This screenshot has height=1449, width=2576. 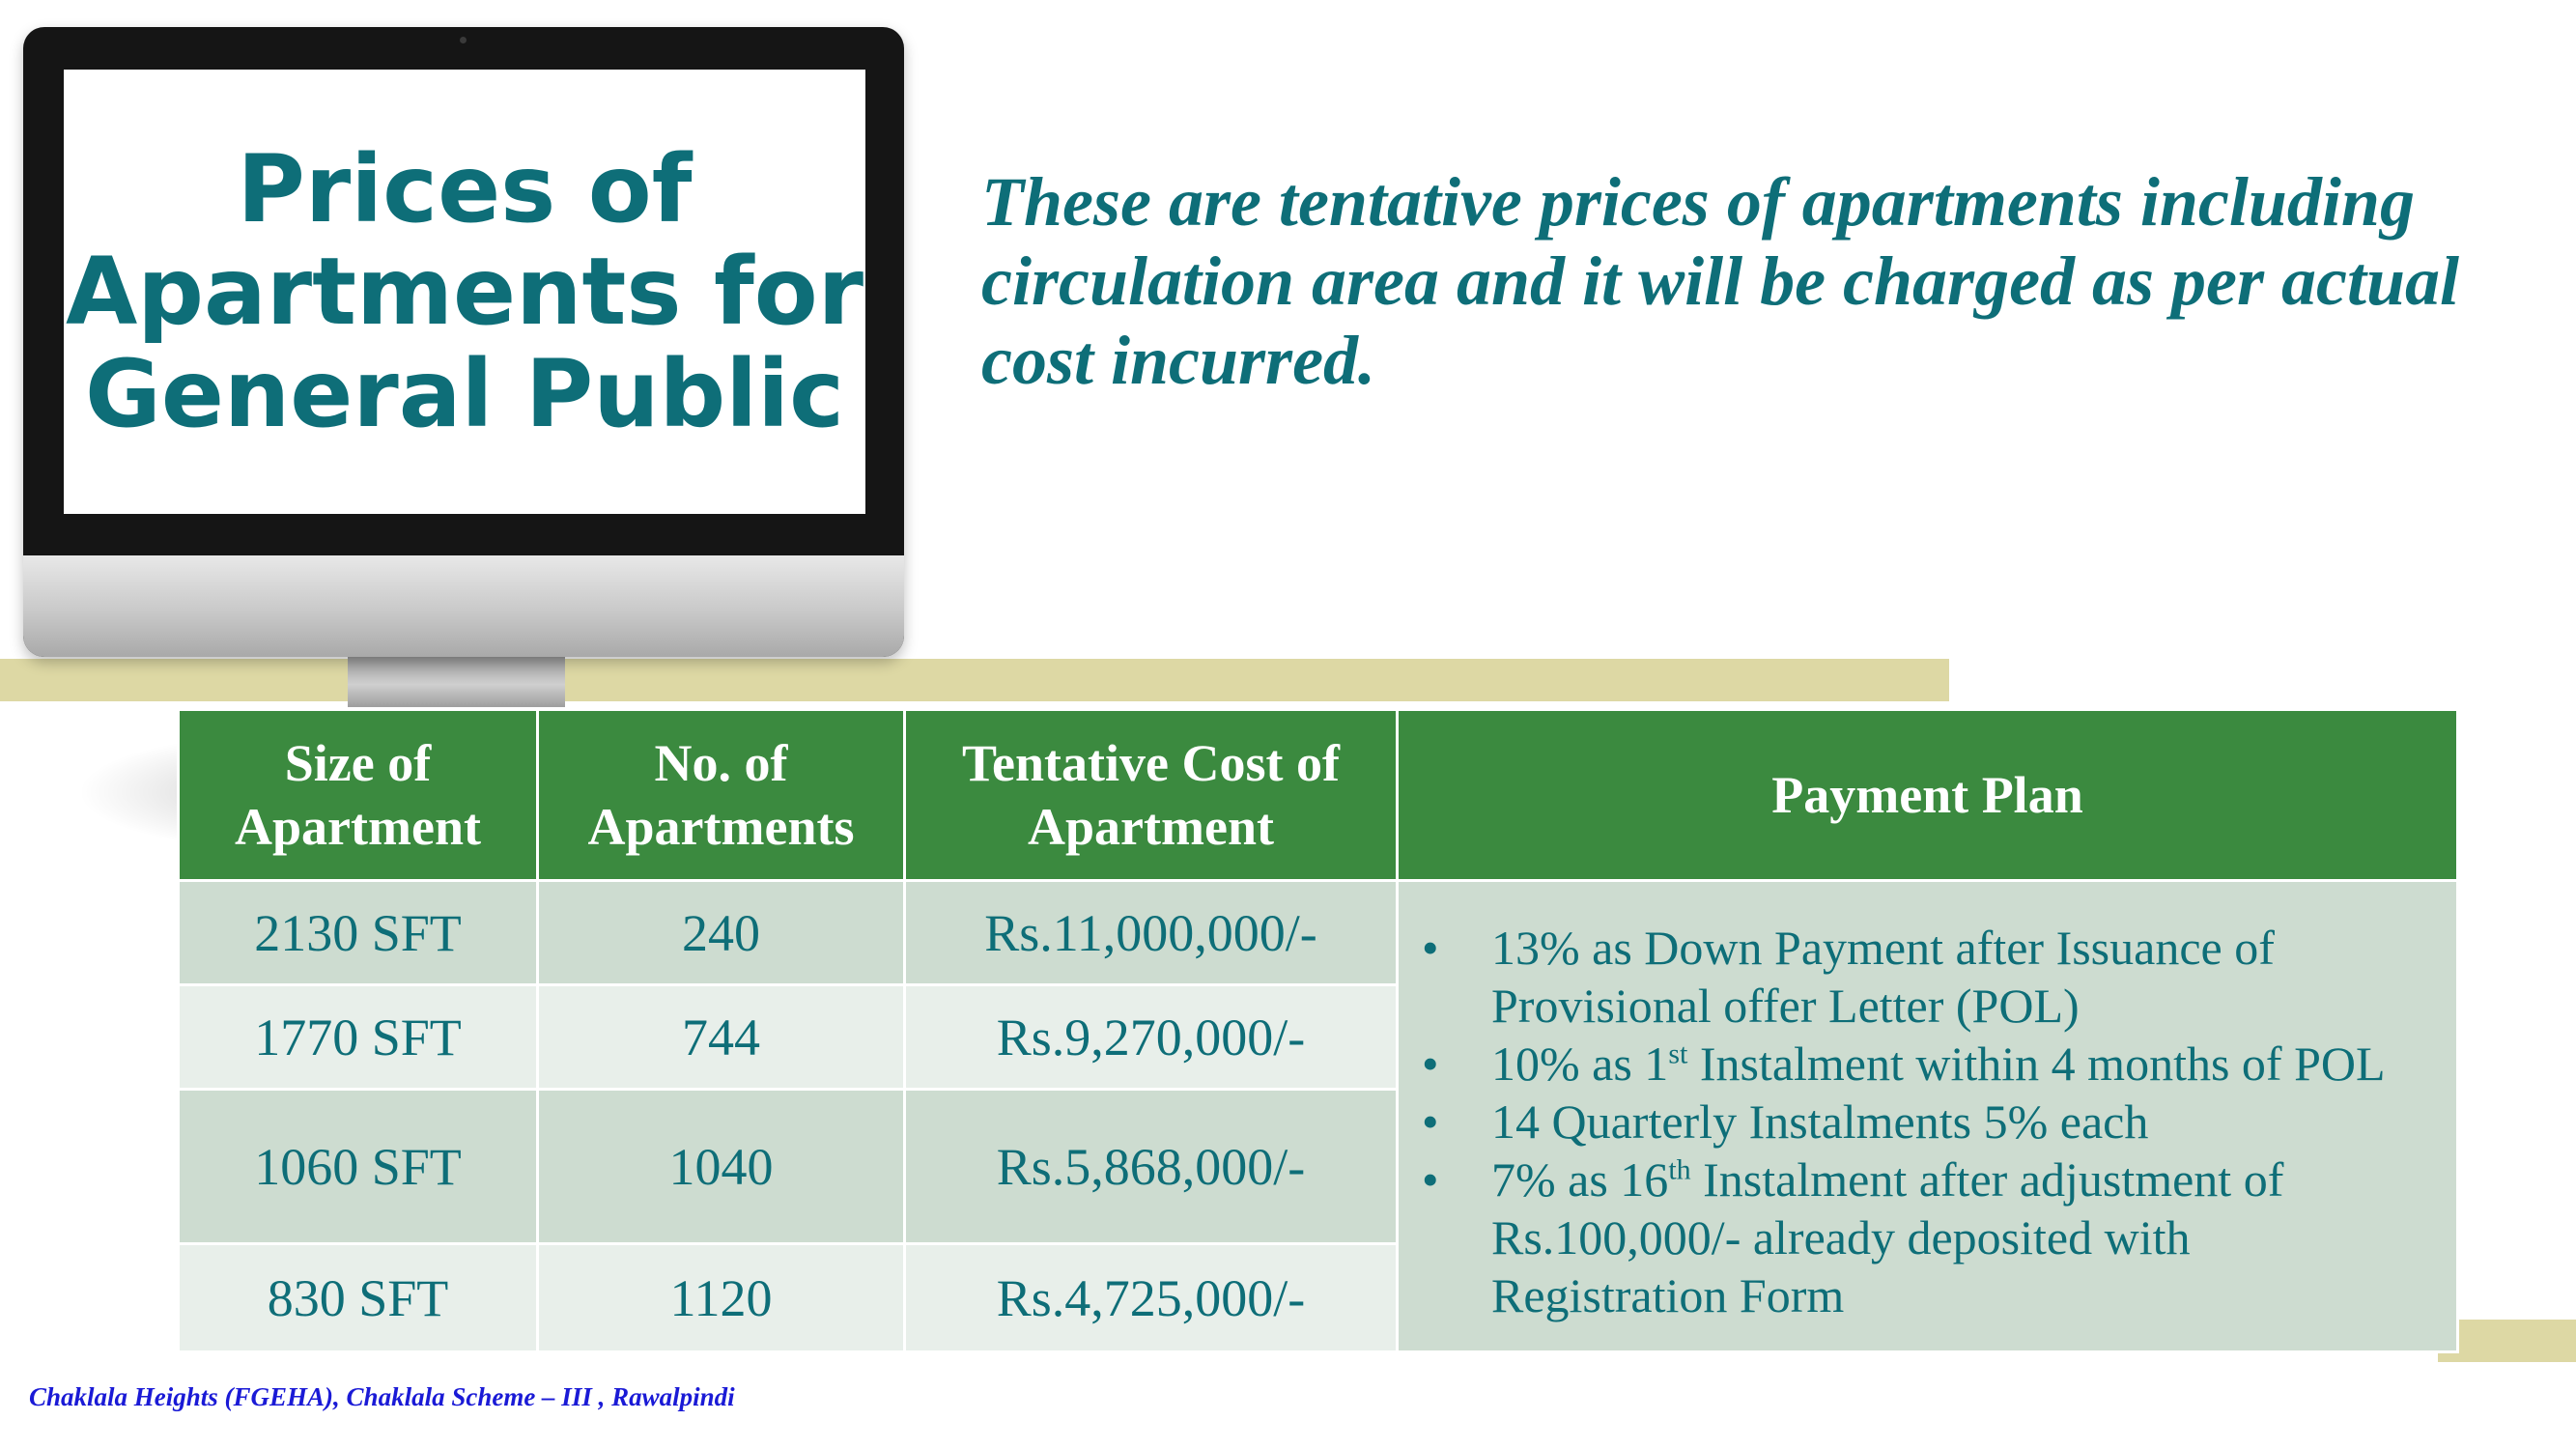 I want to click on table-row: 830 SFT 1120 Rs.4,725,000/-, so click(x=1317, y=1297).